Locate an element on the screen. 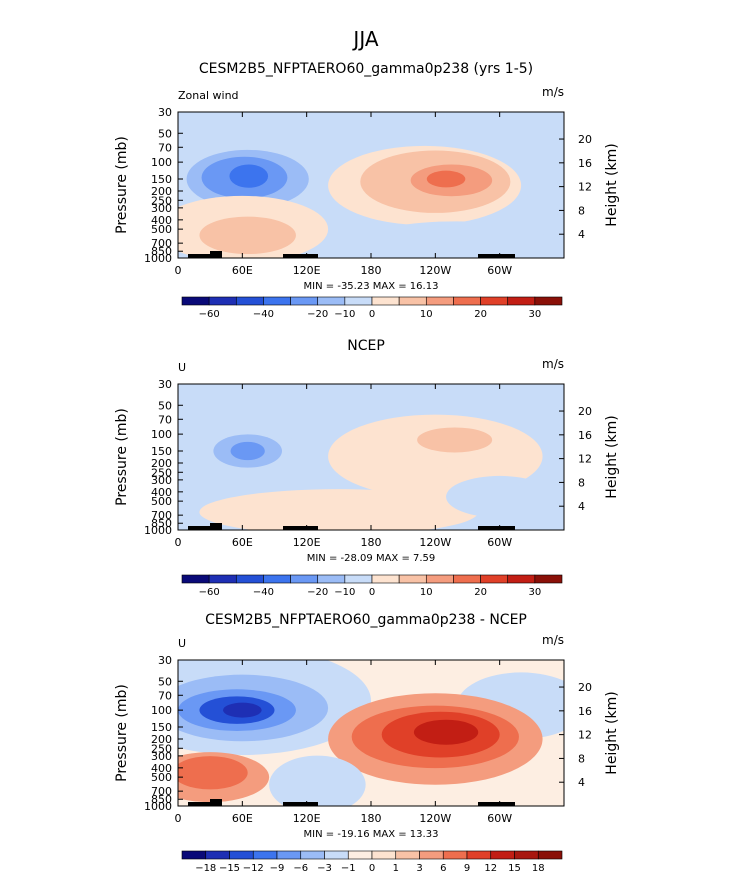  x-tick-label: 120W is located at coordinates (435, 818).